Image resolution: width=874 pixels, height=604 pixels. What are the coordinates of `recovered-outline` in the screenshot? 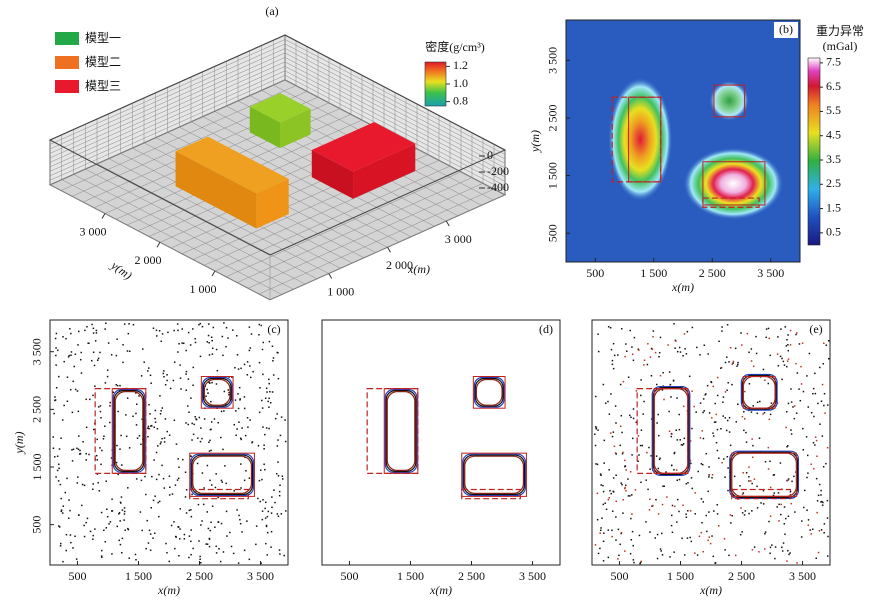 It's located at (222, 474).